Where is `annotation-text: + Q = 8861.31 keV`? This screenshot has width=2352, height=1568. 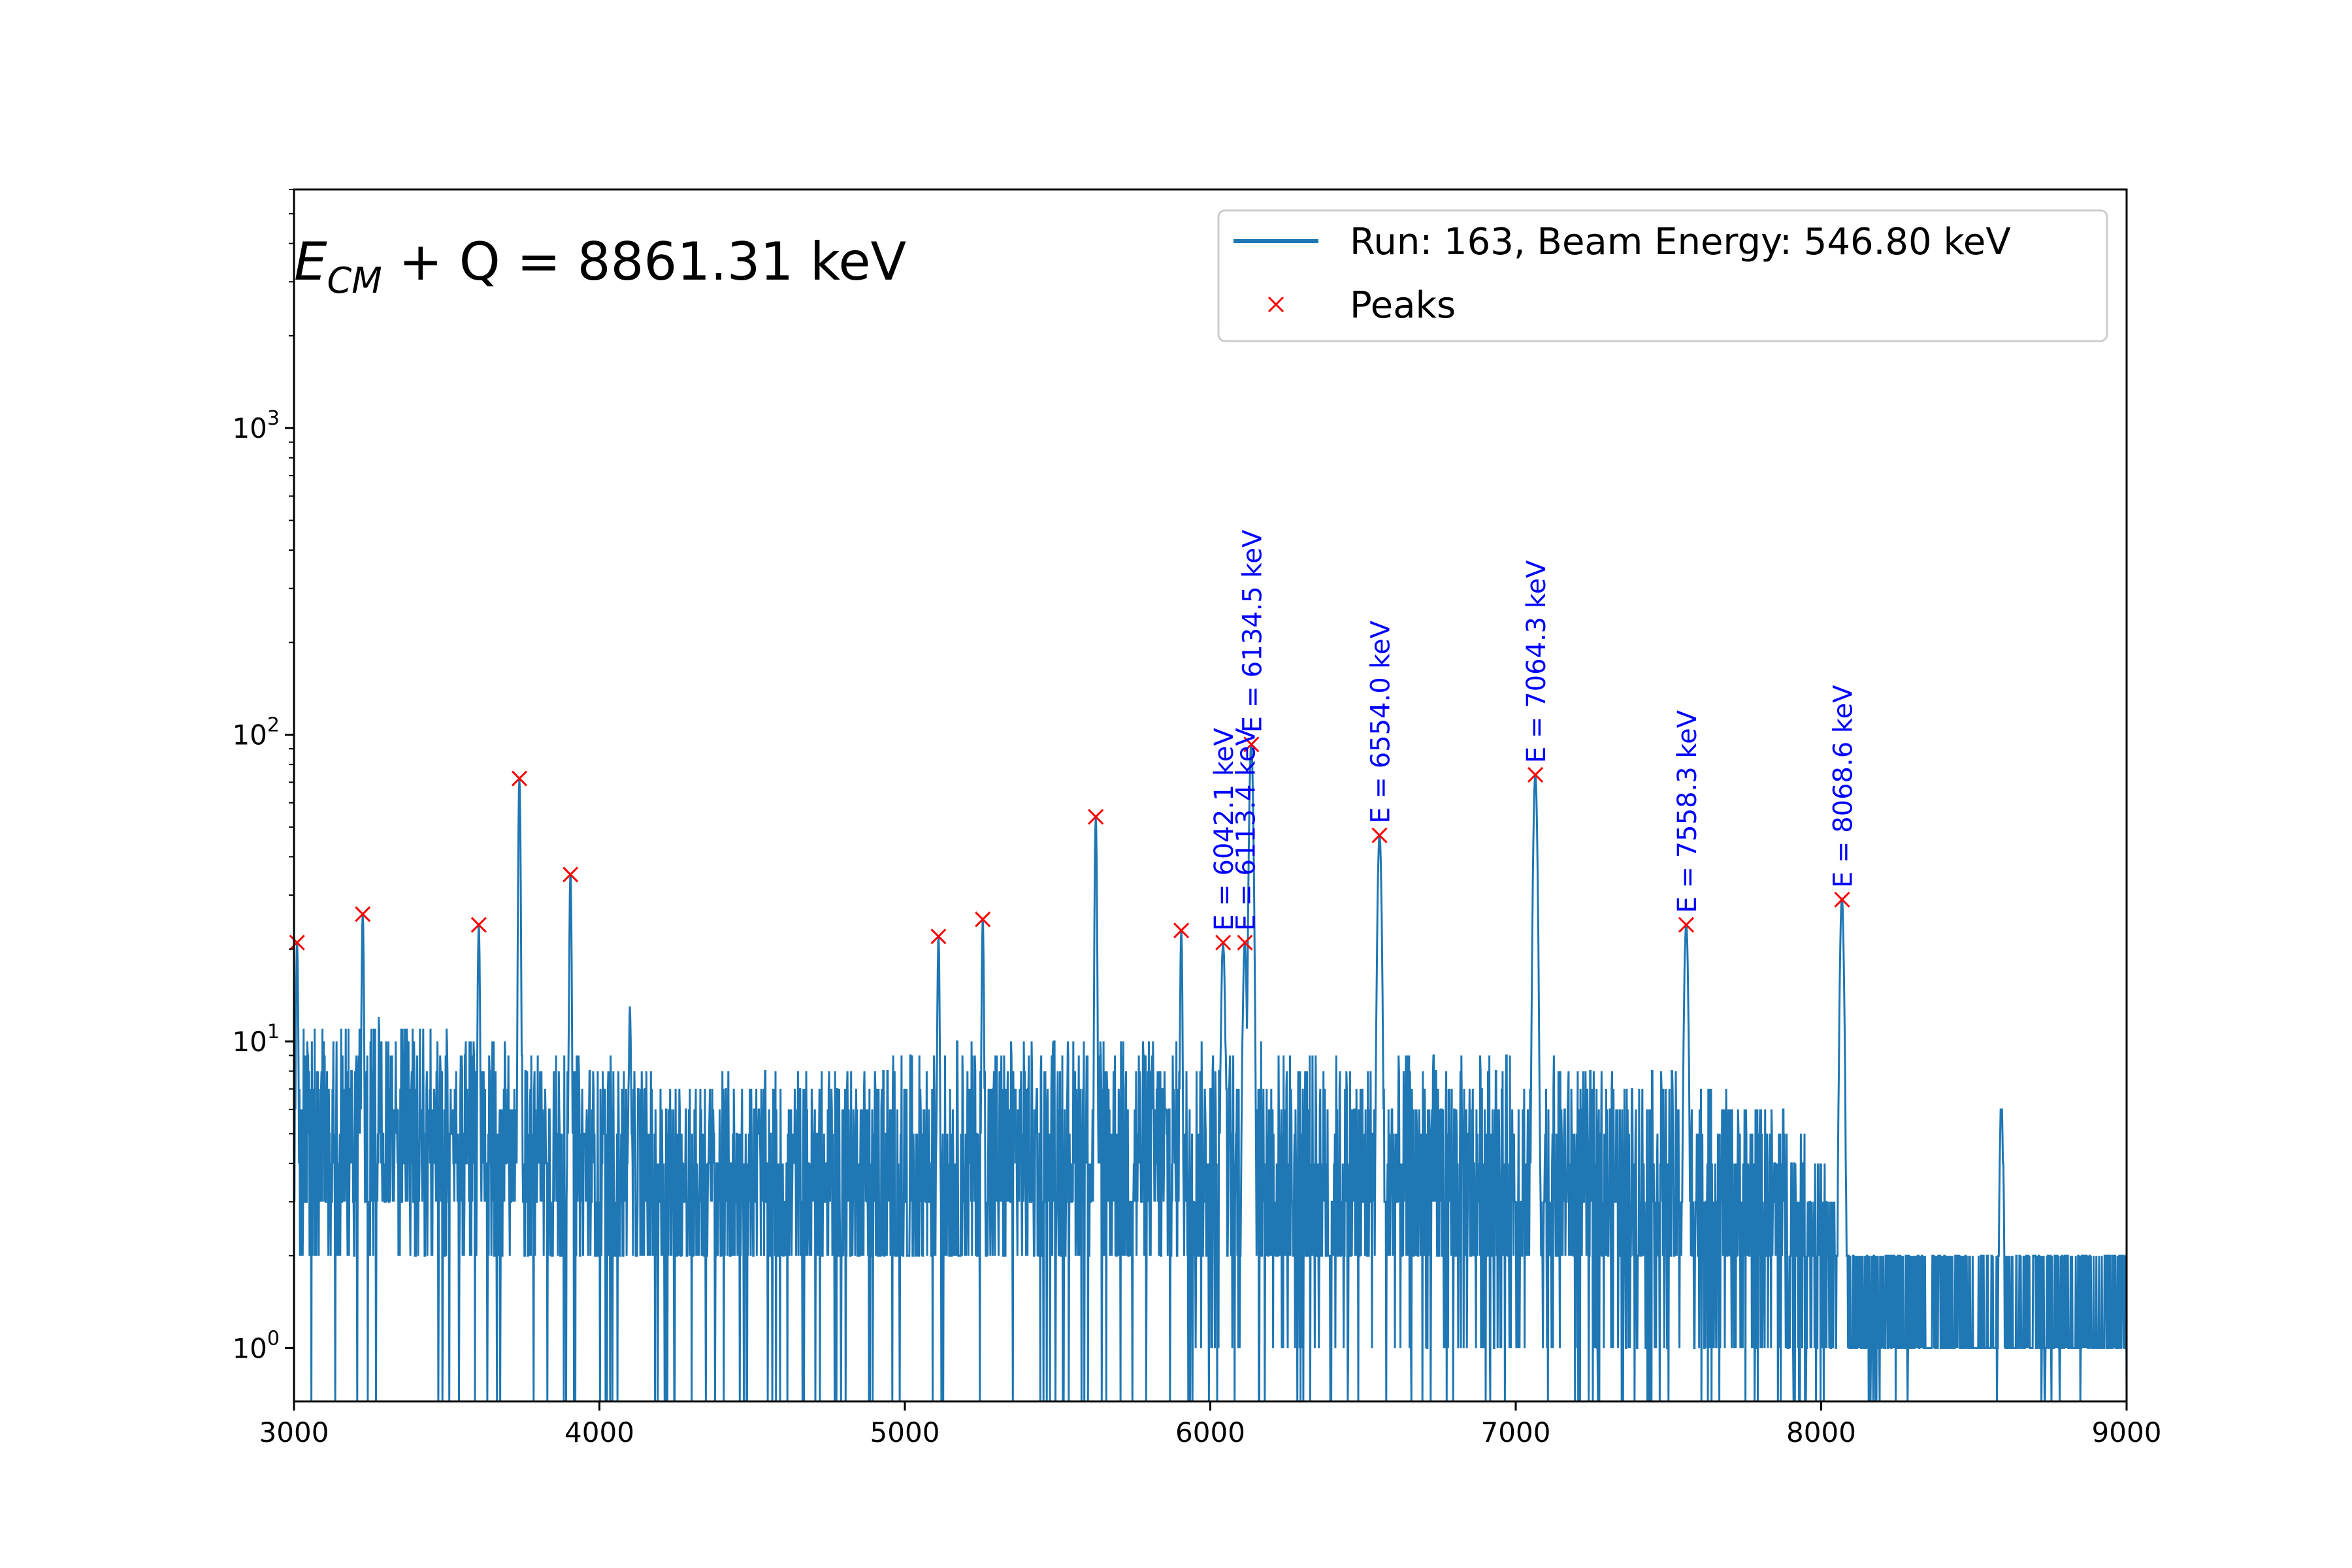
annotation-text: + Q = 8861.31 keV is located at coordinates (644, 261).